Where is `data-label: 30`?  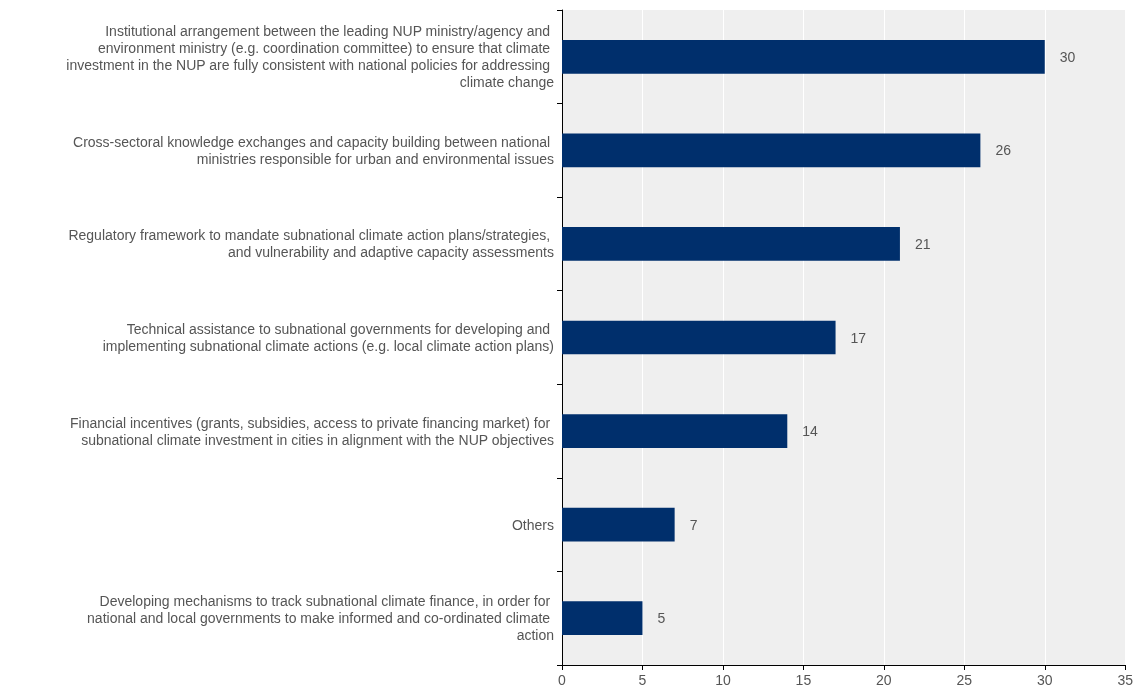 data-label: 30 is located at coordinates (1067, 56).